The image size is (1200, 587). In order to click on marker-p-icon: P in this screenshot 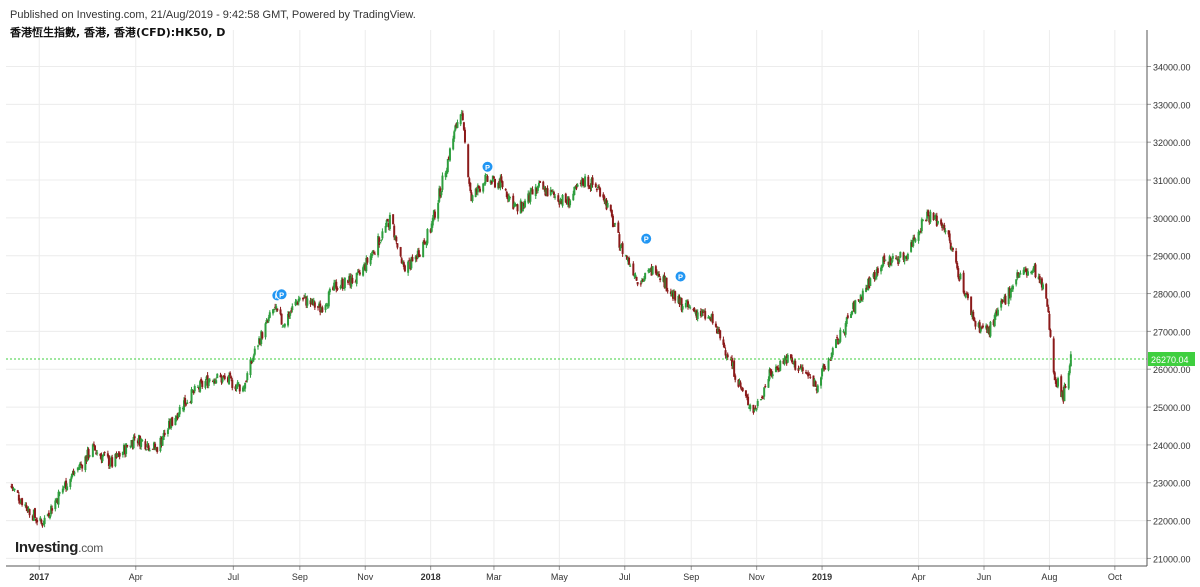, I will do `click(680, 276)`.